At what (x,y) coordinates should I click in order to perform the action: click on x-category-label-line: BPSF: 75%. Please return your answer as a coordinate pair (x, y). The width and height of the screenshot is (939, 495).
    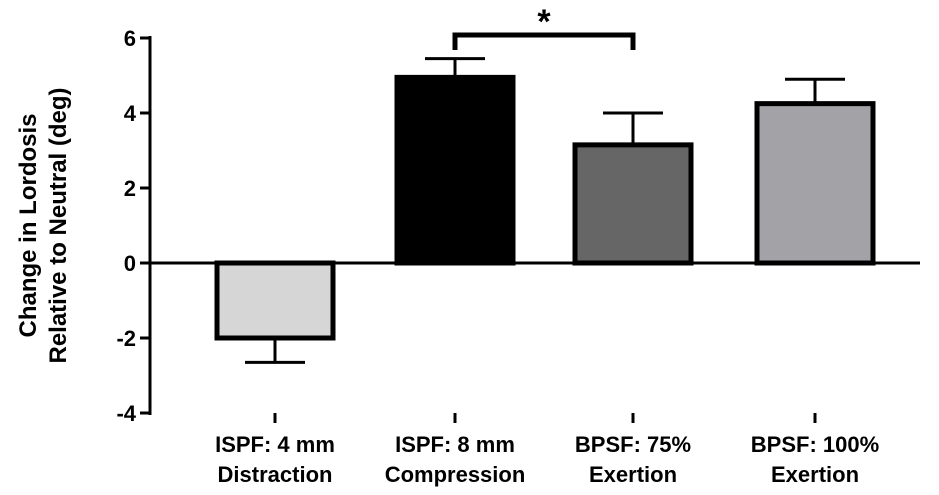
    Looking at the image, I should click on (633, 444).